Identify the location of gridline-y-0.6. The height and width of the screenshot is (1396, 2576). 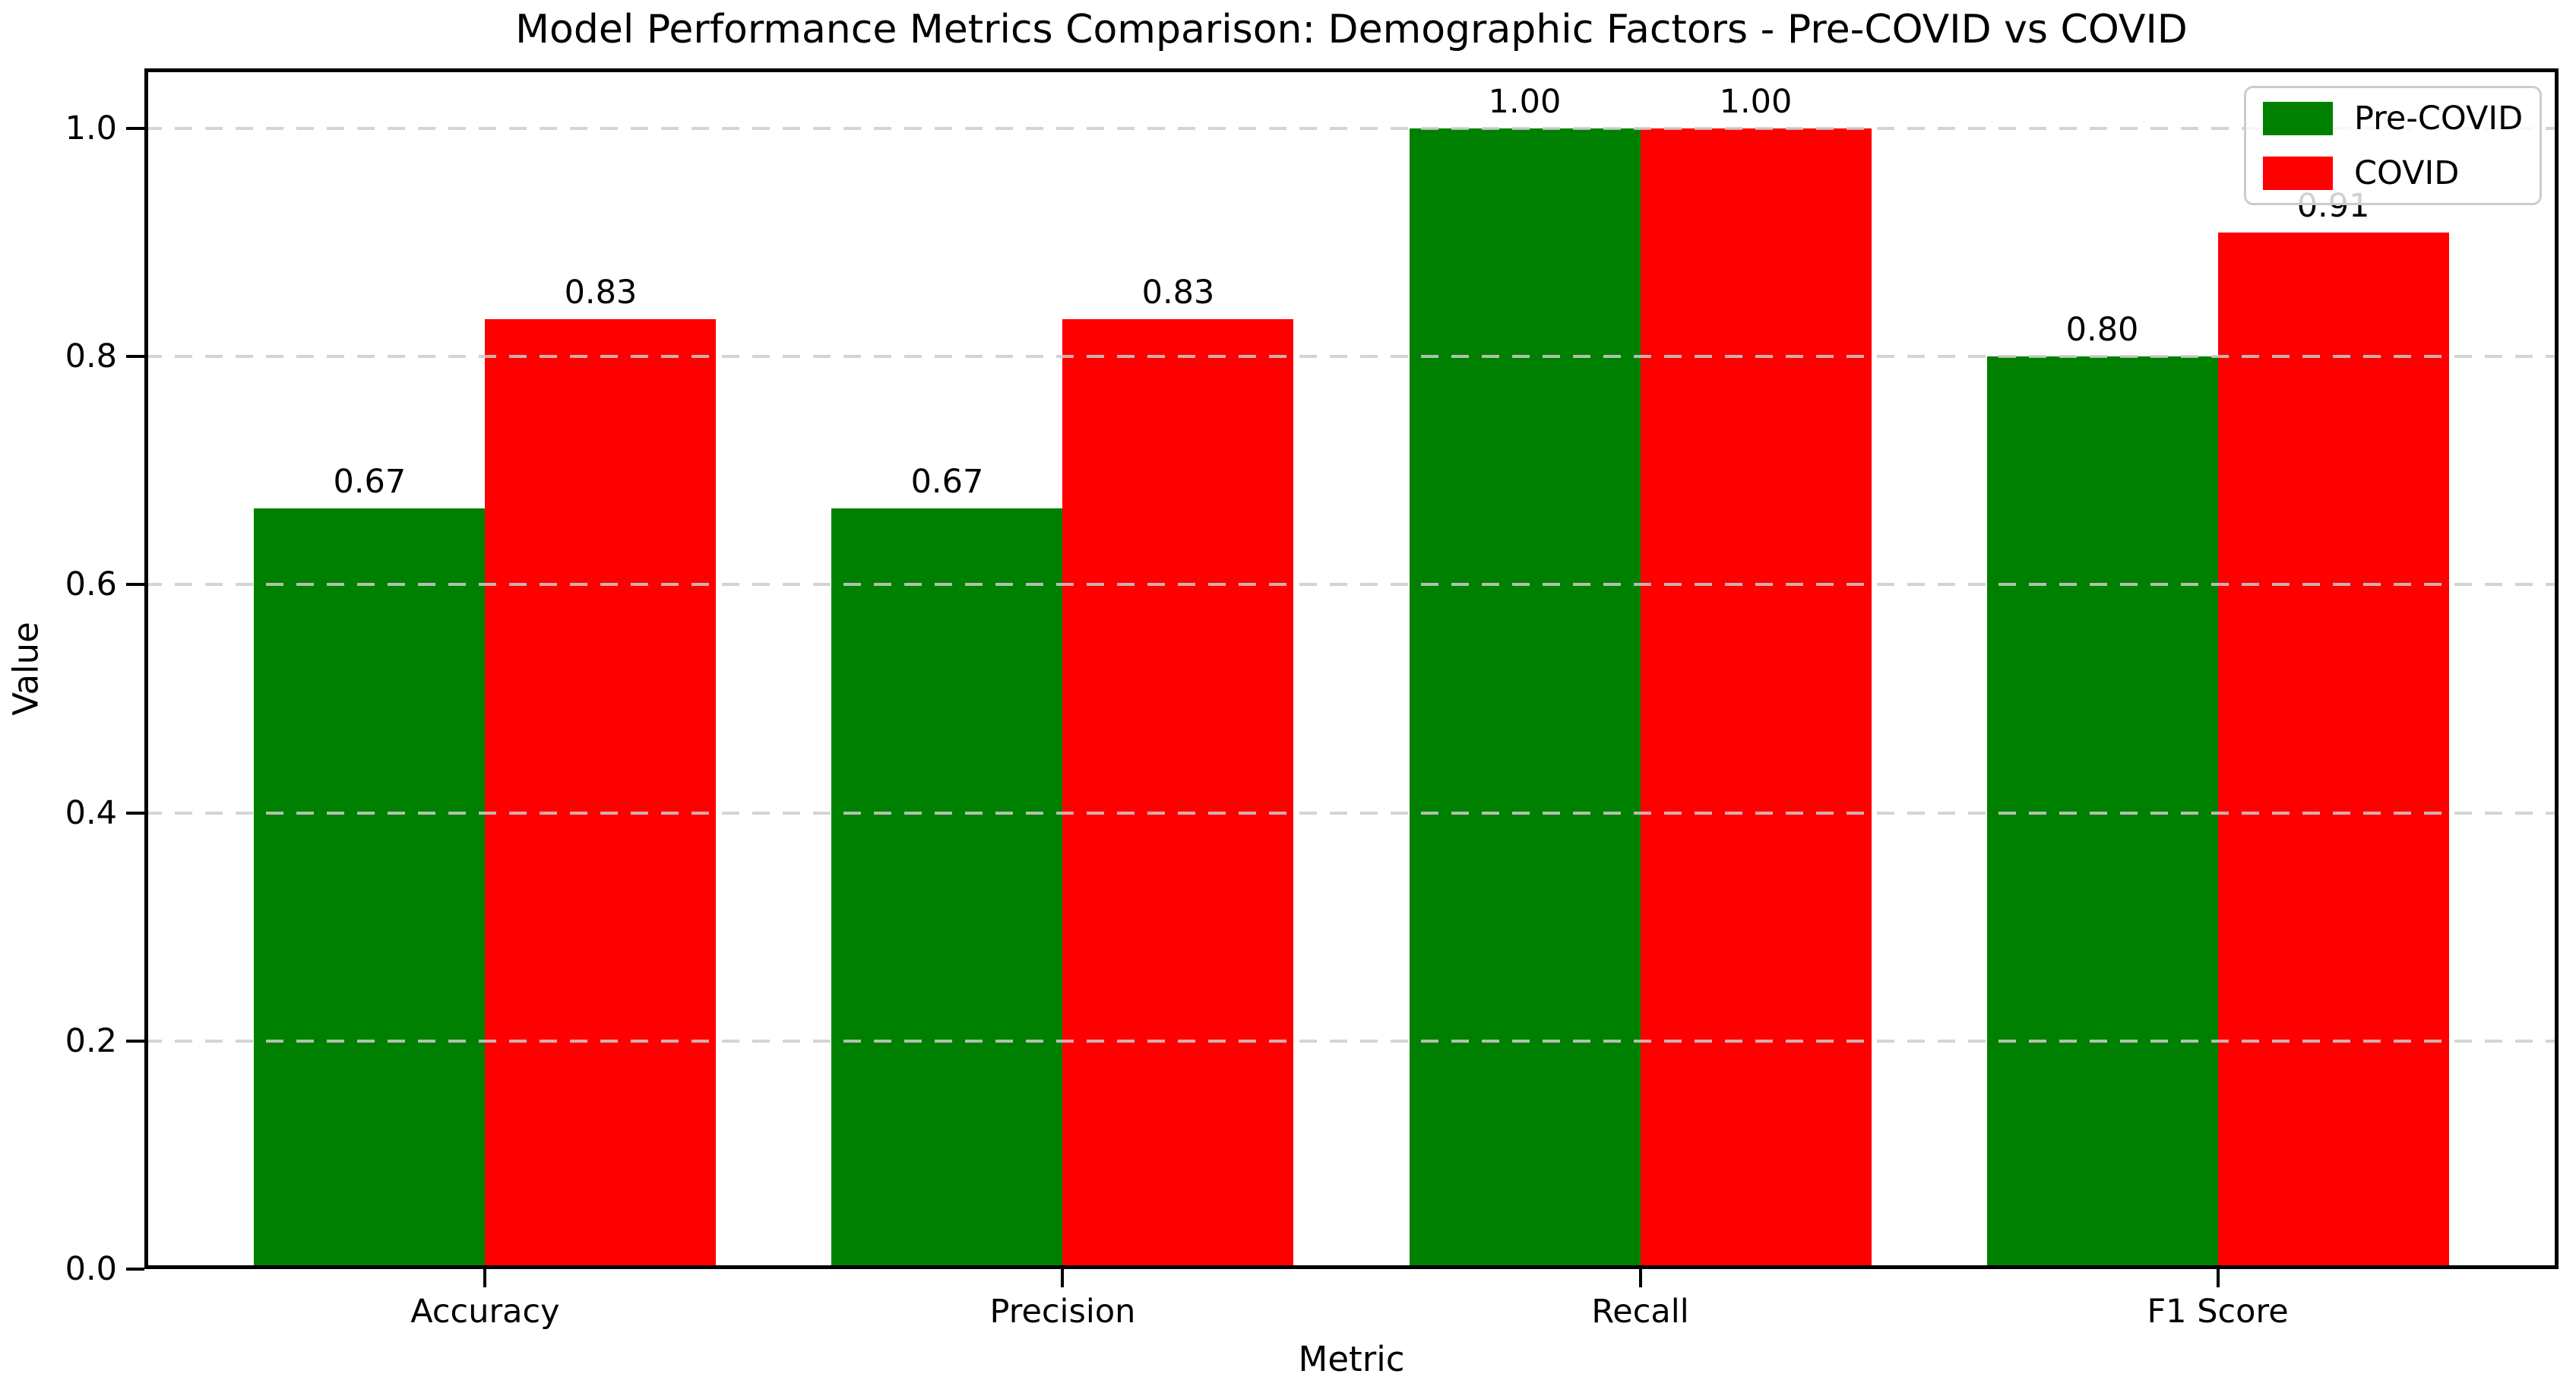
(1351, 585).